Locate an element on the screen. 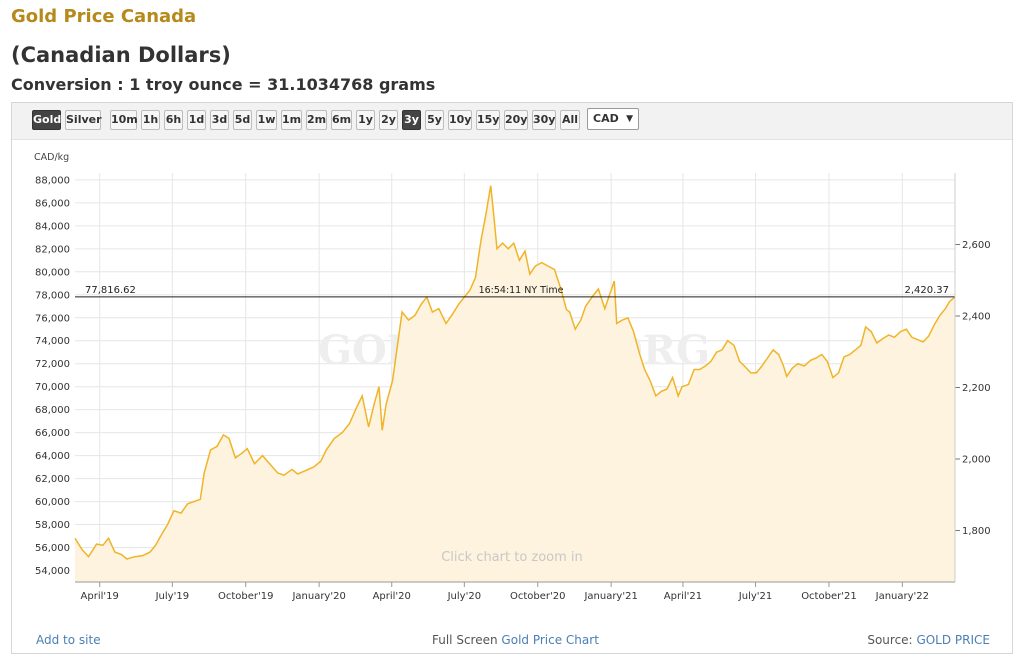  range-button-1y: 1y is located at coordinates (365, 120).